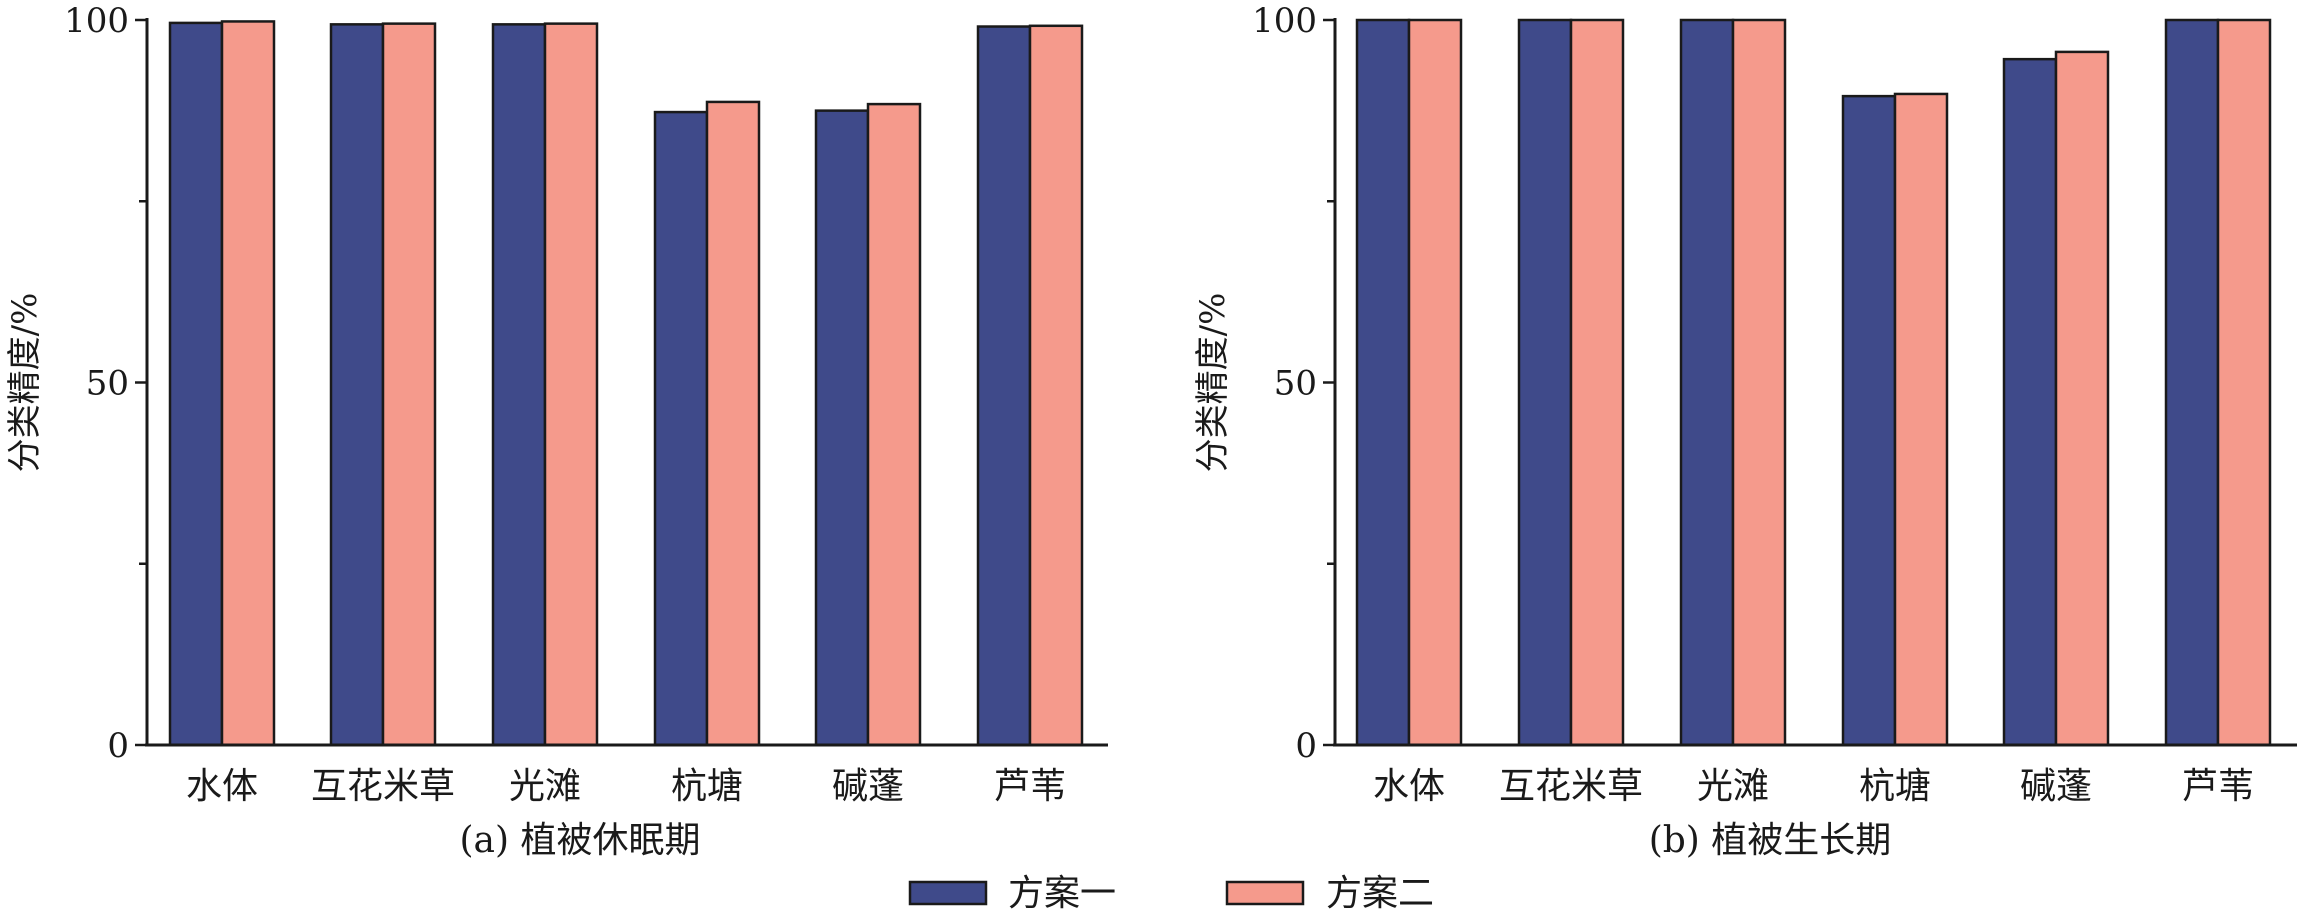 Image resolution: width=2307 pixels, height=920 pixels. What do you see at coordinates (1062, 893) in the screenshot?
I see `legend-label-1: 方案一` at bounding box center [1062, 893].